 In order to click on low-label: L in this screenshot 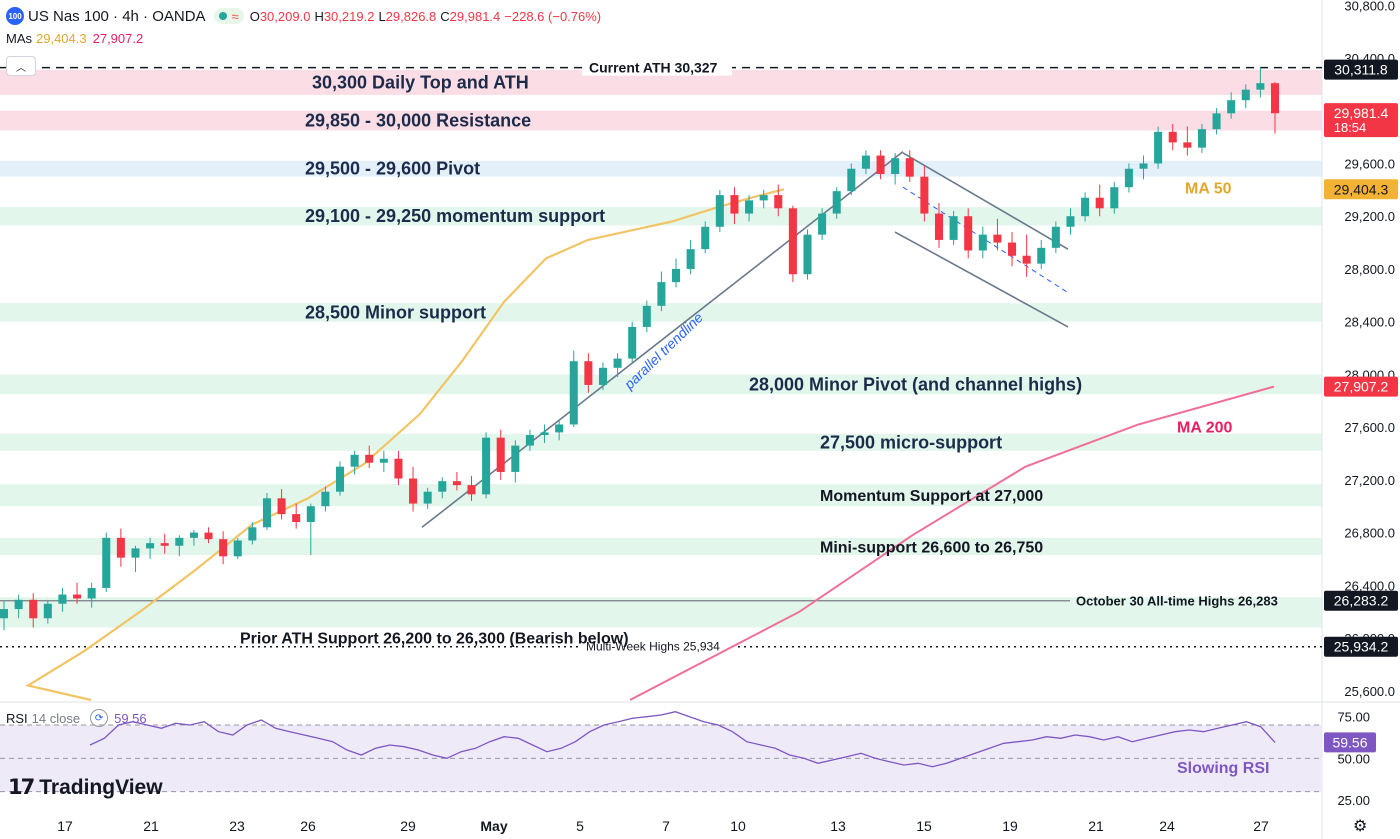, I will do `click(382, 16)`.